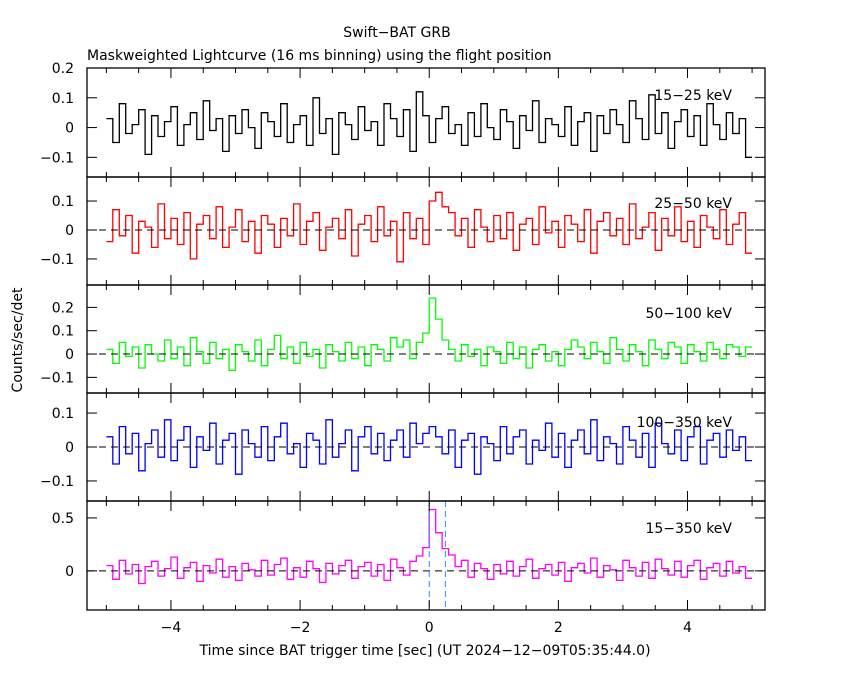 This screenshot has width=850, height=684. What do you see at coordinates (688, 314) in the screenshot?
I see `band-label: 50−100 keV` at bounding box center [688, 314].